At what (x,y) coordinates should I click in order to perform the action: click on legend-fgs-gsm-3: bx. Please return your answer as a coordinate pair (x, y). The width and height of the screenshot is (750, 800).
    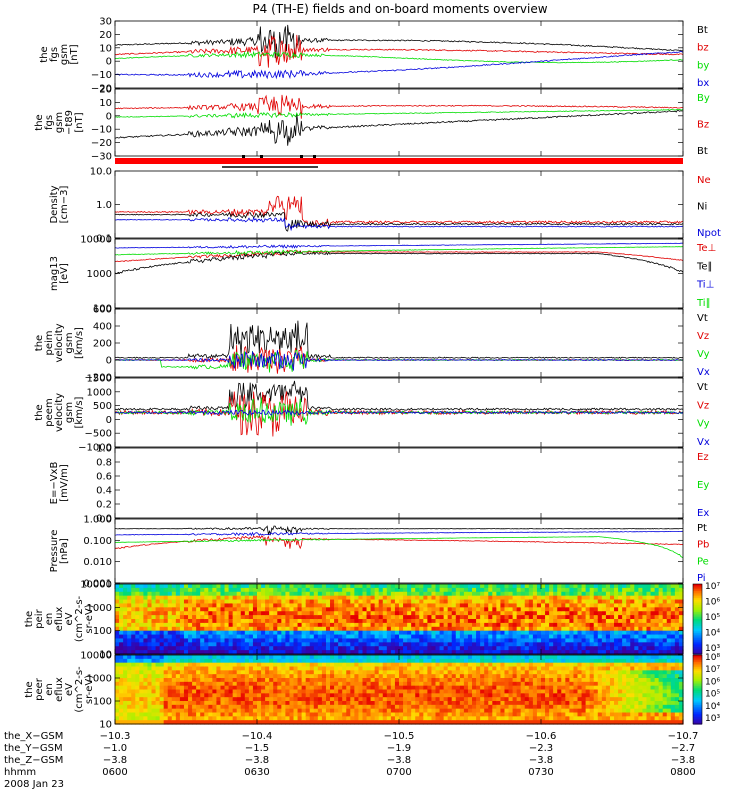
    Looking at the image, I should click on (703, 83).